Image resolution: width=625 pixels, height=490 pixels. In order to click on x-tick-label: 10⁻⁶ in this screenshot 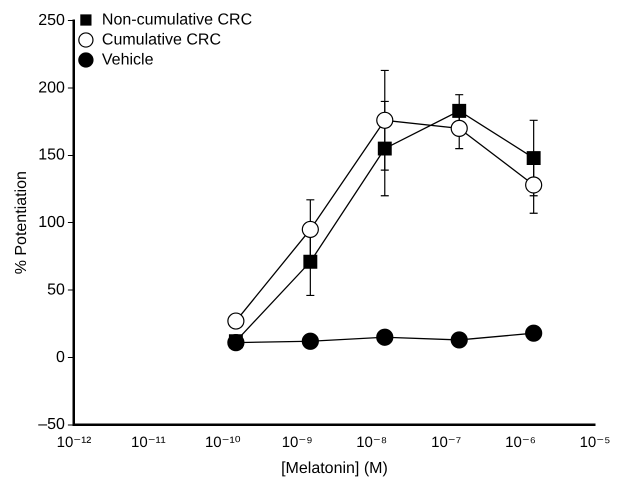, I will do `click(520, 442)`.